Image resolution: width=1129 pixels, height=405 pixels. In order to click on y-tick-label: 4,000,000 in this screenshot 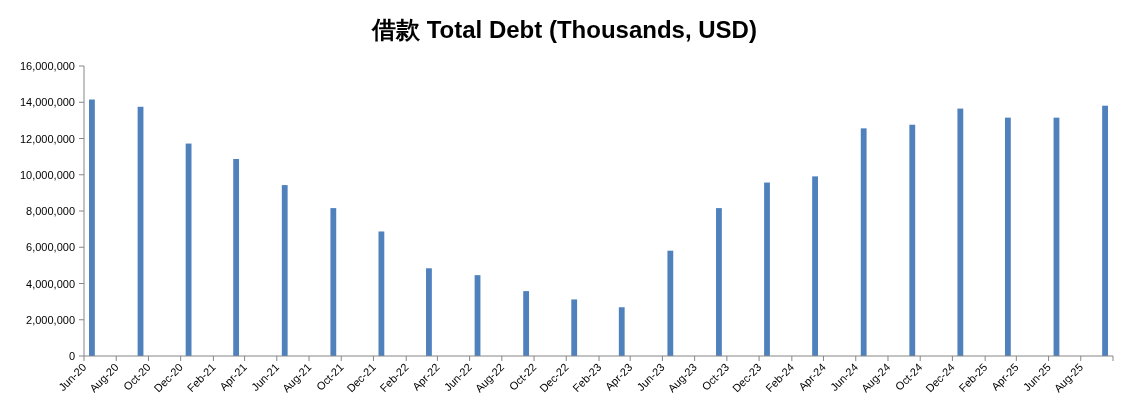, I will do `click(50, 283)`.